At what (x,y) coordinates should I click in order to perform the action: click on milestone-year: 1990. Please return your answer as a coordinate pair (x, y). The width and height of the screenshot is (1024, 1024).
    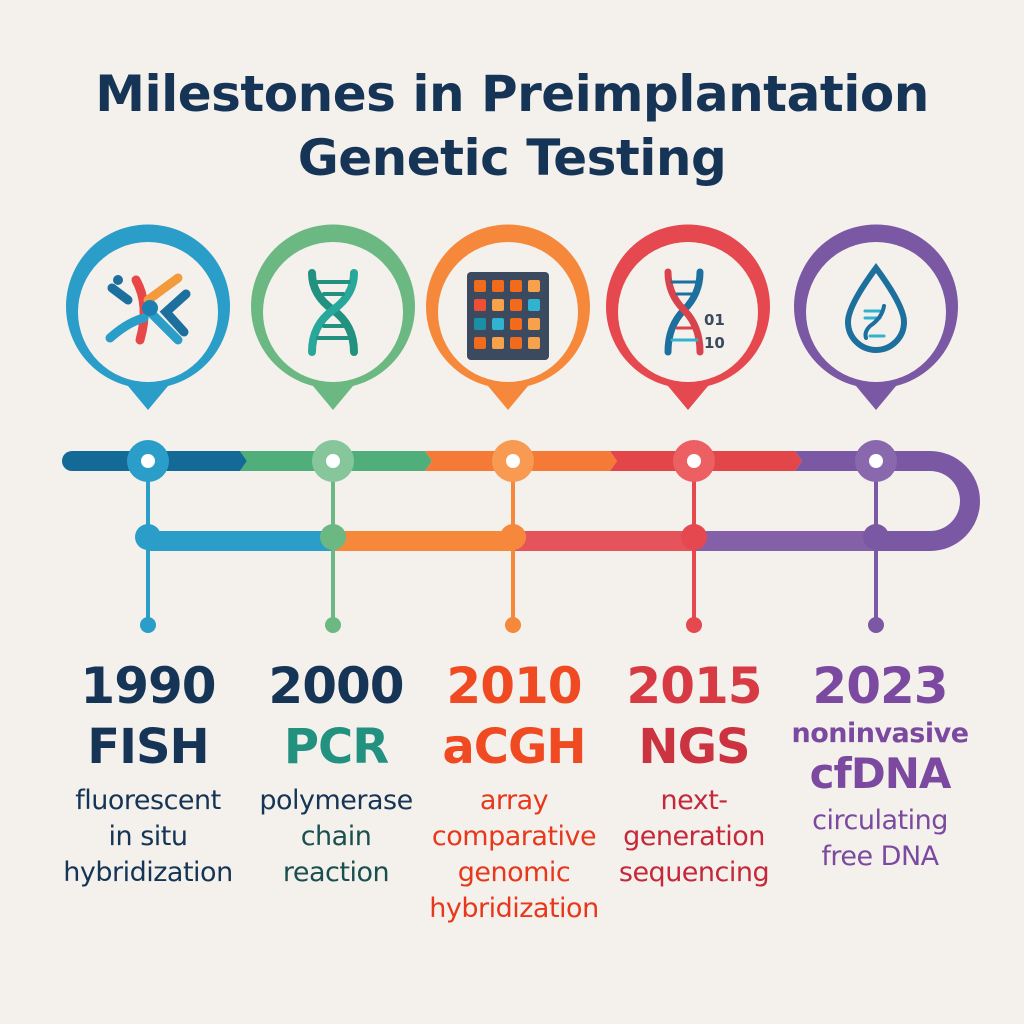
    Looking at the image, I should click on (148, 686).